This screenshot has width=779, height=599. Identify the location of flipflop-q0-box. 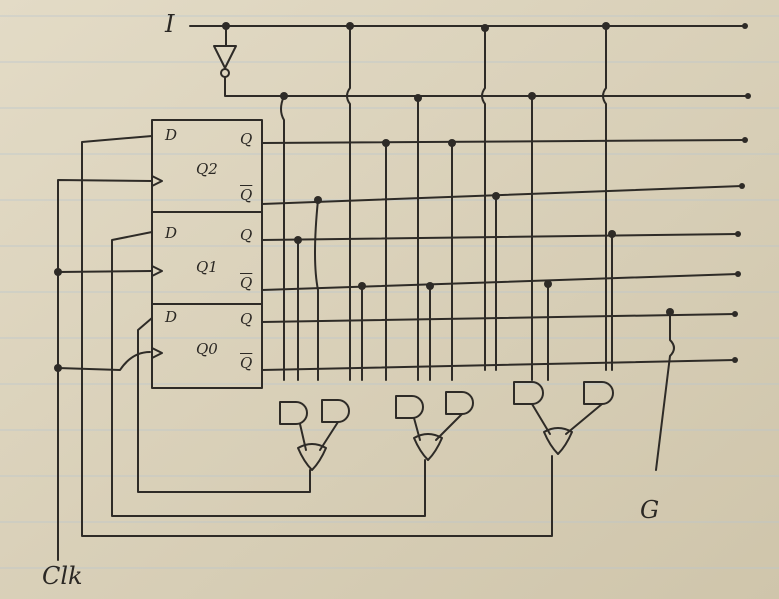
(207, 346).